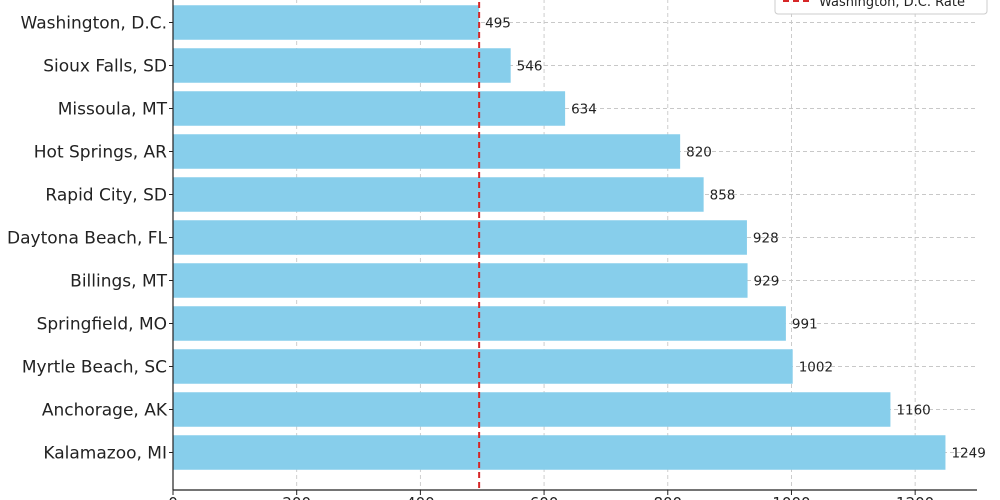 Image resolution: width=1000 pixels, height=500 pixels. I want to click on category-label: Sioux Falls, SD, so click(105, 67).